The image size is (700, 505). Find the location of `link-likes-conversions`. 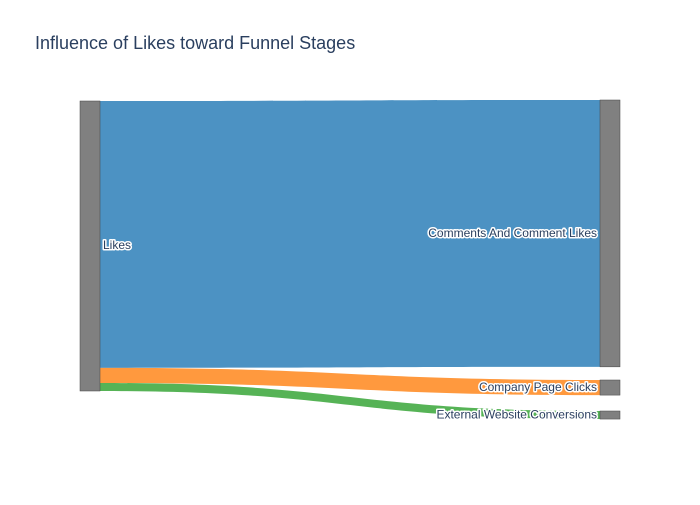

link-likes-conversions is located at coordinates (350, 401).